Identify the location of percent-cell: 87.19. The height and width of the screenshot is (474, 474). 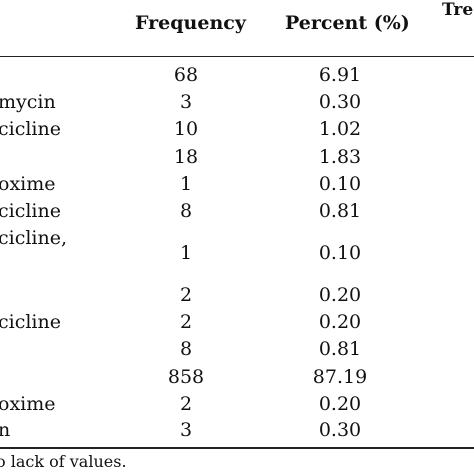
(340, 377).